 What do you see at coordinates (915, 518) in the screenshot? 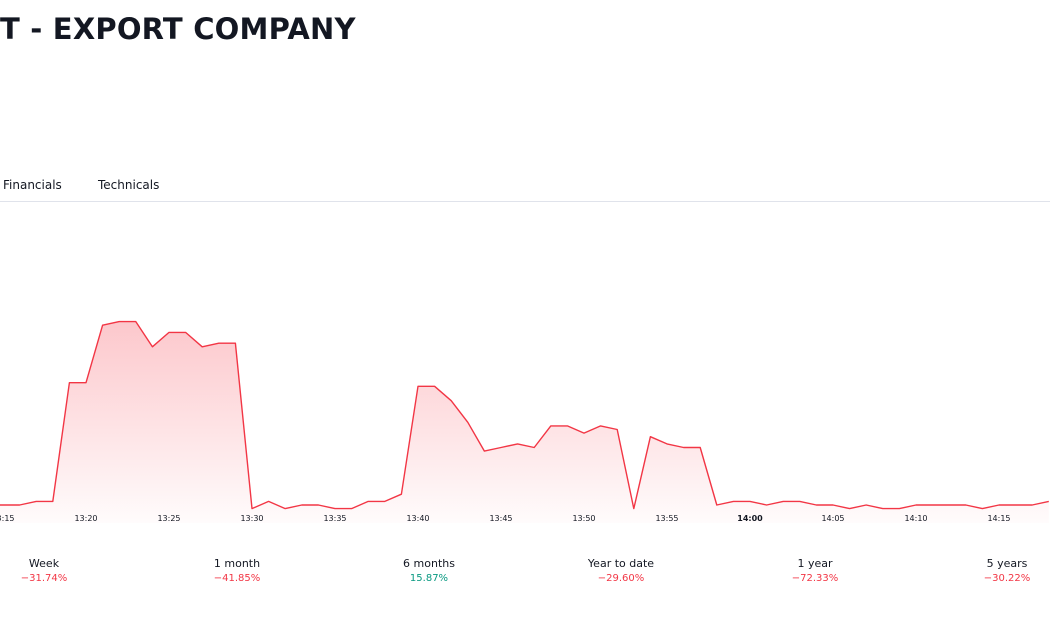
I see `x-tick-label: 14:10` at bounding box center [915, 518].